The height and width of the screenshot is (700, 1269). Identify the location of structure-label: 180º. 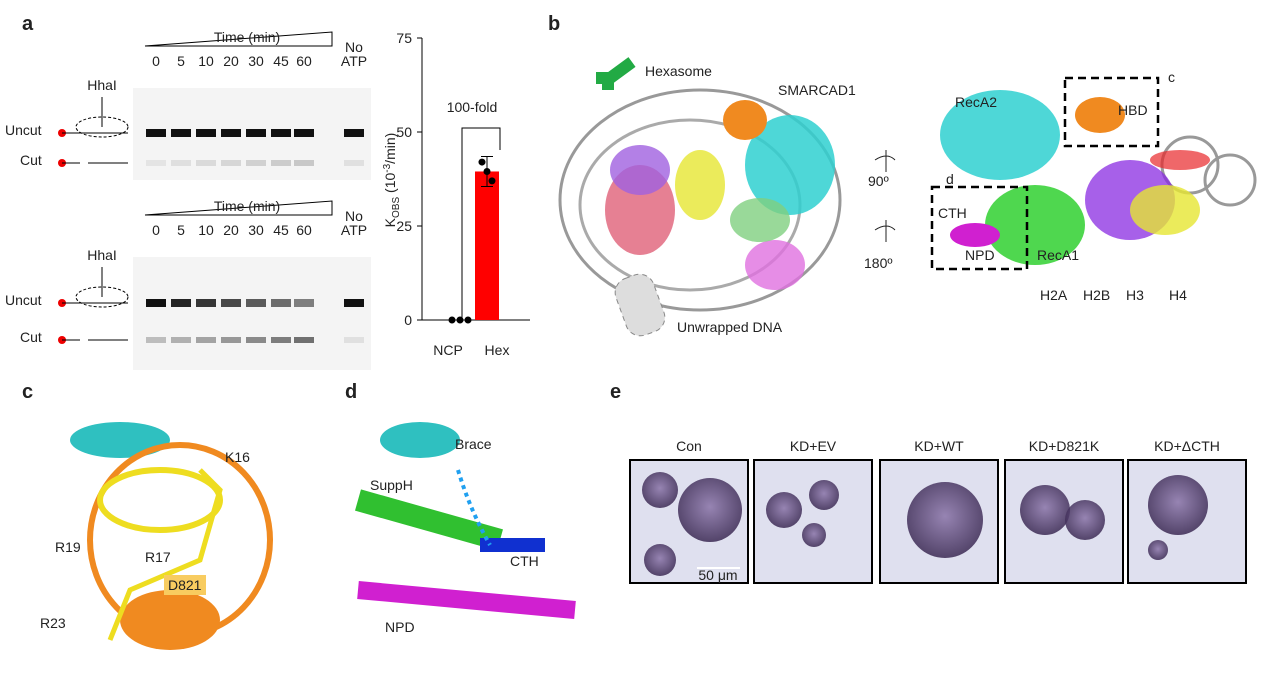
(878, 263).